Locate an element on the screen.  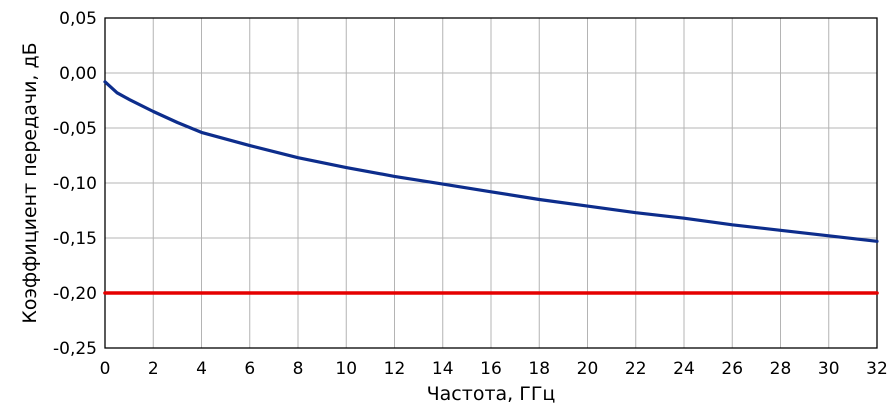
x-tick-label: 6 is located at coordinates (249, 369).